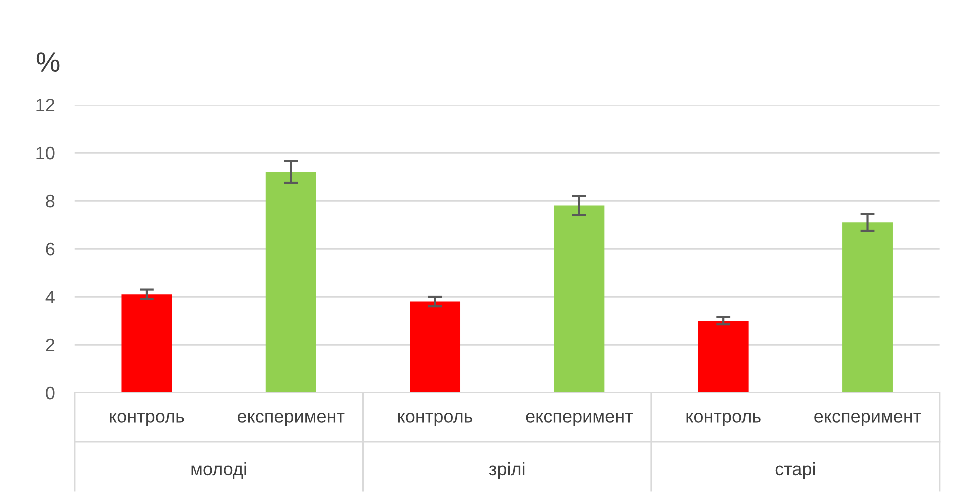 The image size is (960, 496). What do you see at coordinates (50, 393) in the screenshot?
I see `y-tick-label: 0` at bounding box center [50, 393].